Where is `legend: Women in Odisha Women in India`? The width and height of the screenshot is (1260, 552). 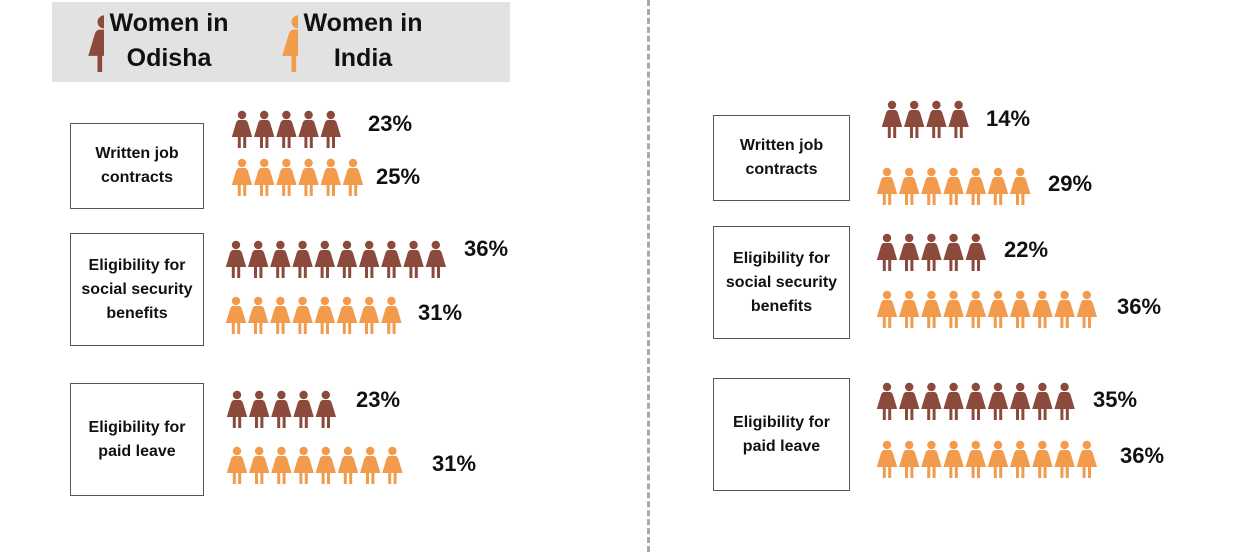 legend: Women in Odisha Women in India is located at coordinates (281, 42).